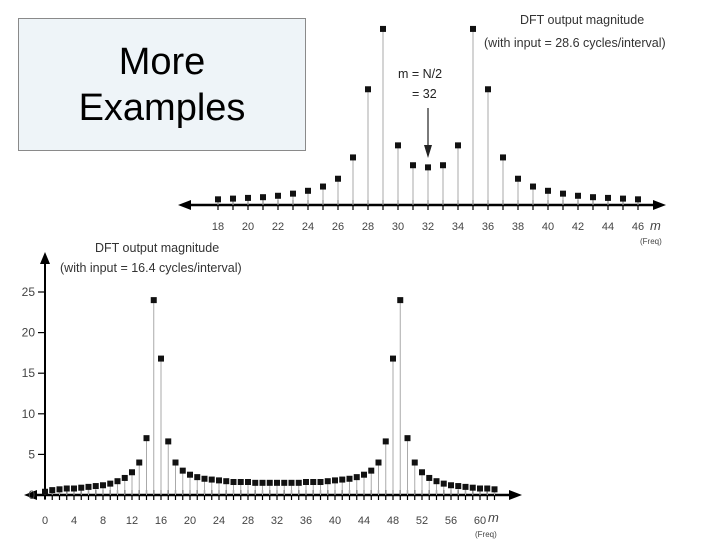  I want to click on chart2-x-tick-label: 44, so click(364, 521).